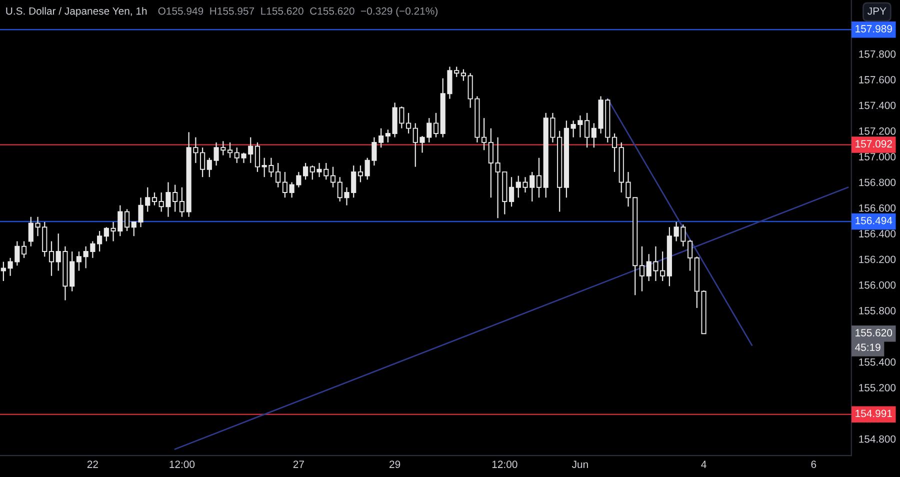  What do you see at coordinates (877, 310) in the screenshot?
I see `y-tick-label: 155.800` at bounding box center [877, 310].